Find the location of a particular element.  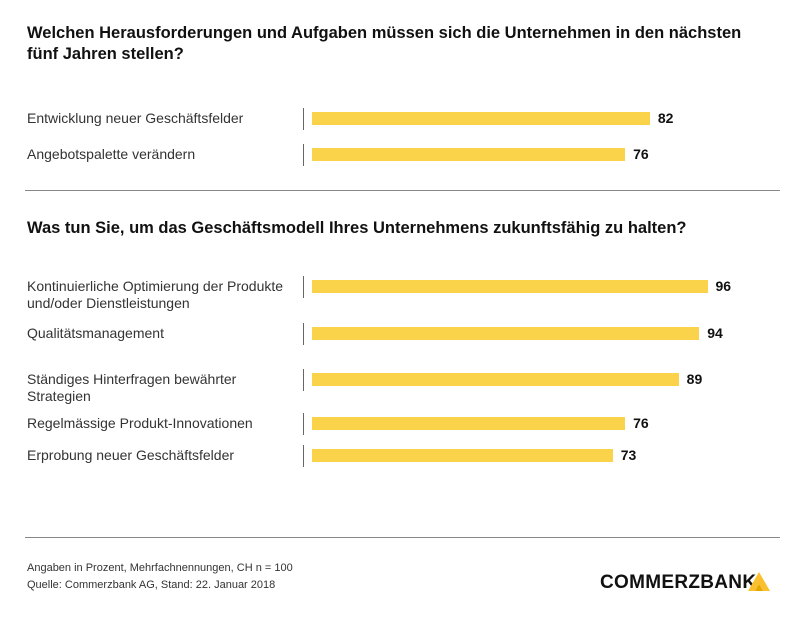

bar-row: Entwicklung neuer Geschäftsfelder 82 is located at coordinates (405, 119).